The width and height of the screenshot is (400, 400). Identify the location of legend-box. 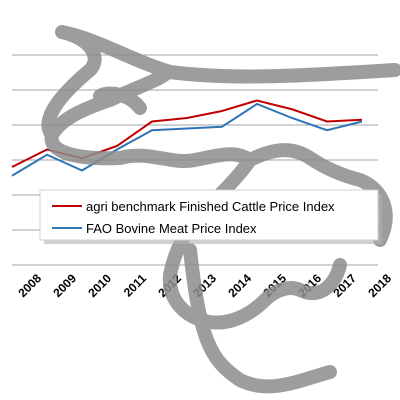
(209, 215).